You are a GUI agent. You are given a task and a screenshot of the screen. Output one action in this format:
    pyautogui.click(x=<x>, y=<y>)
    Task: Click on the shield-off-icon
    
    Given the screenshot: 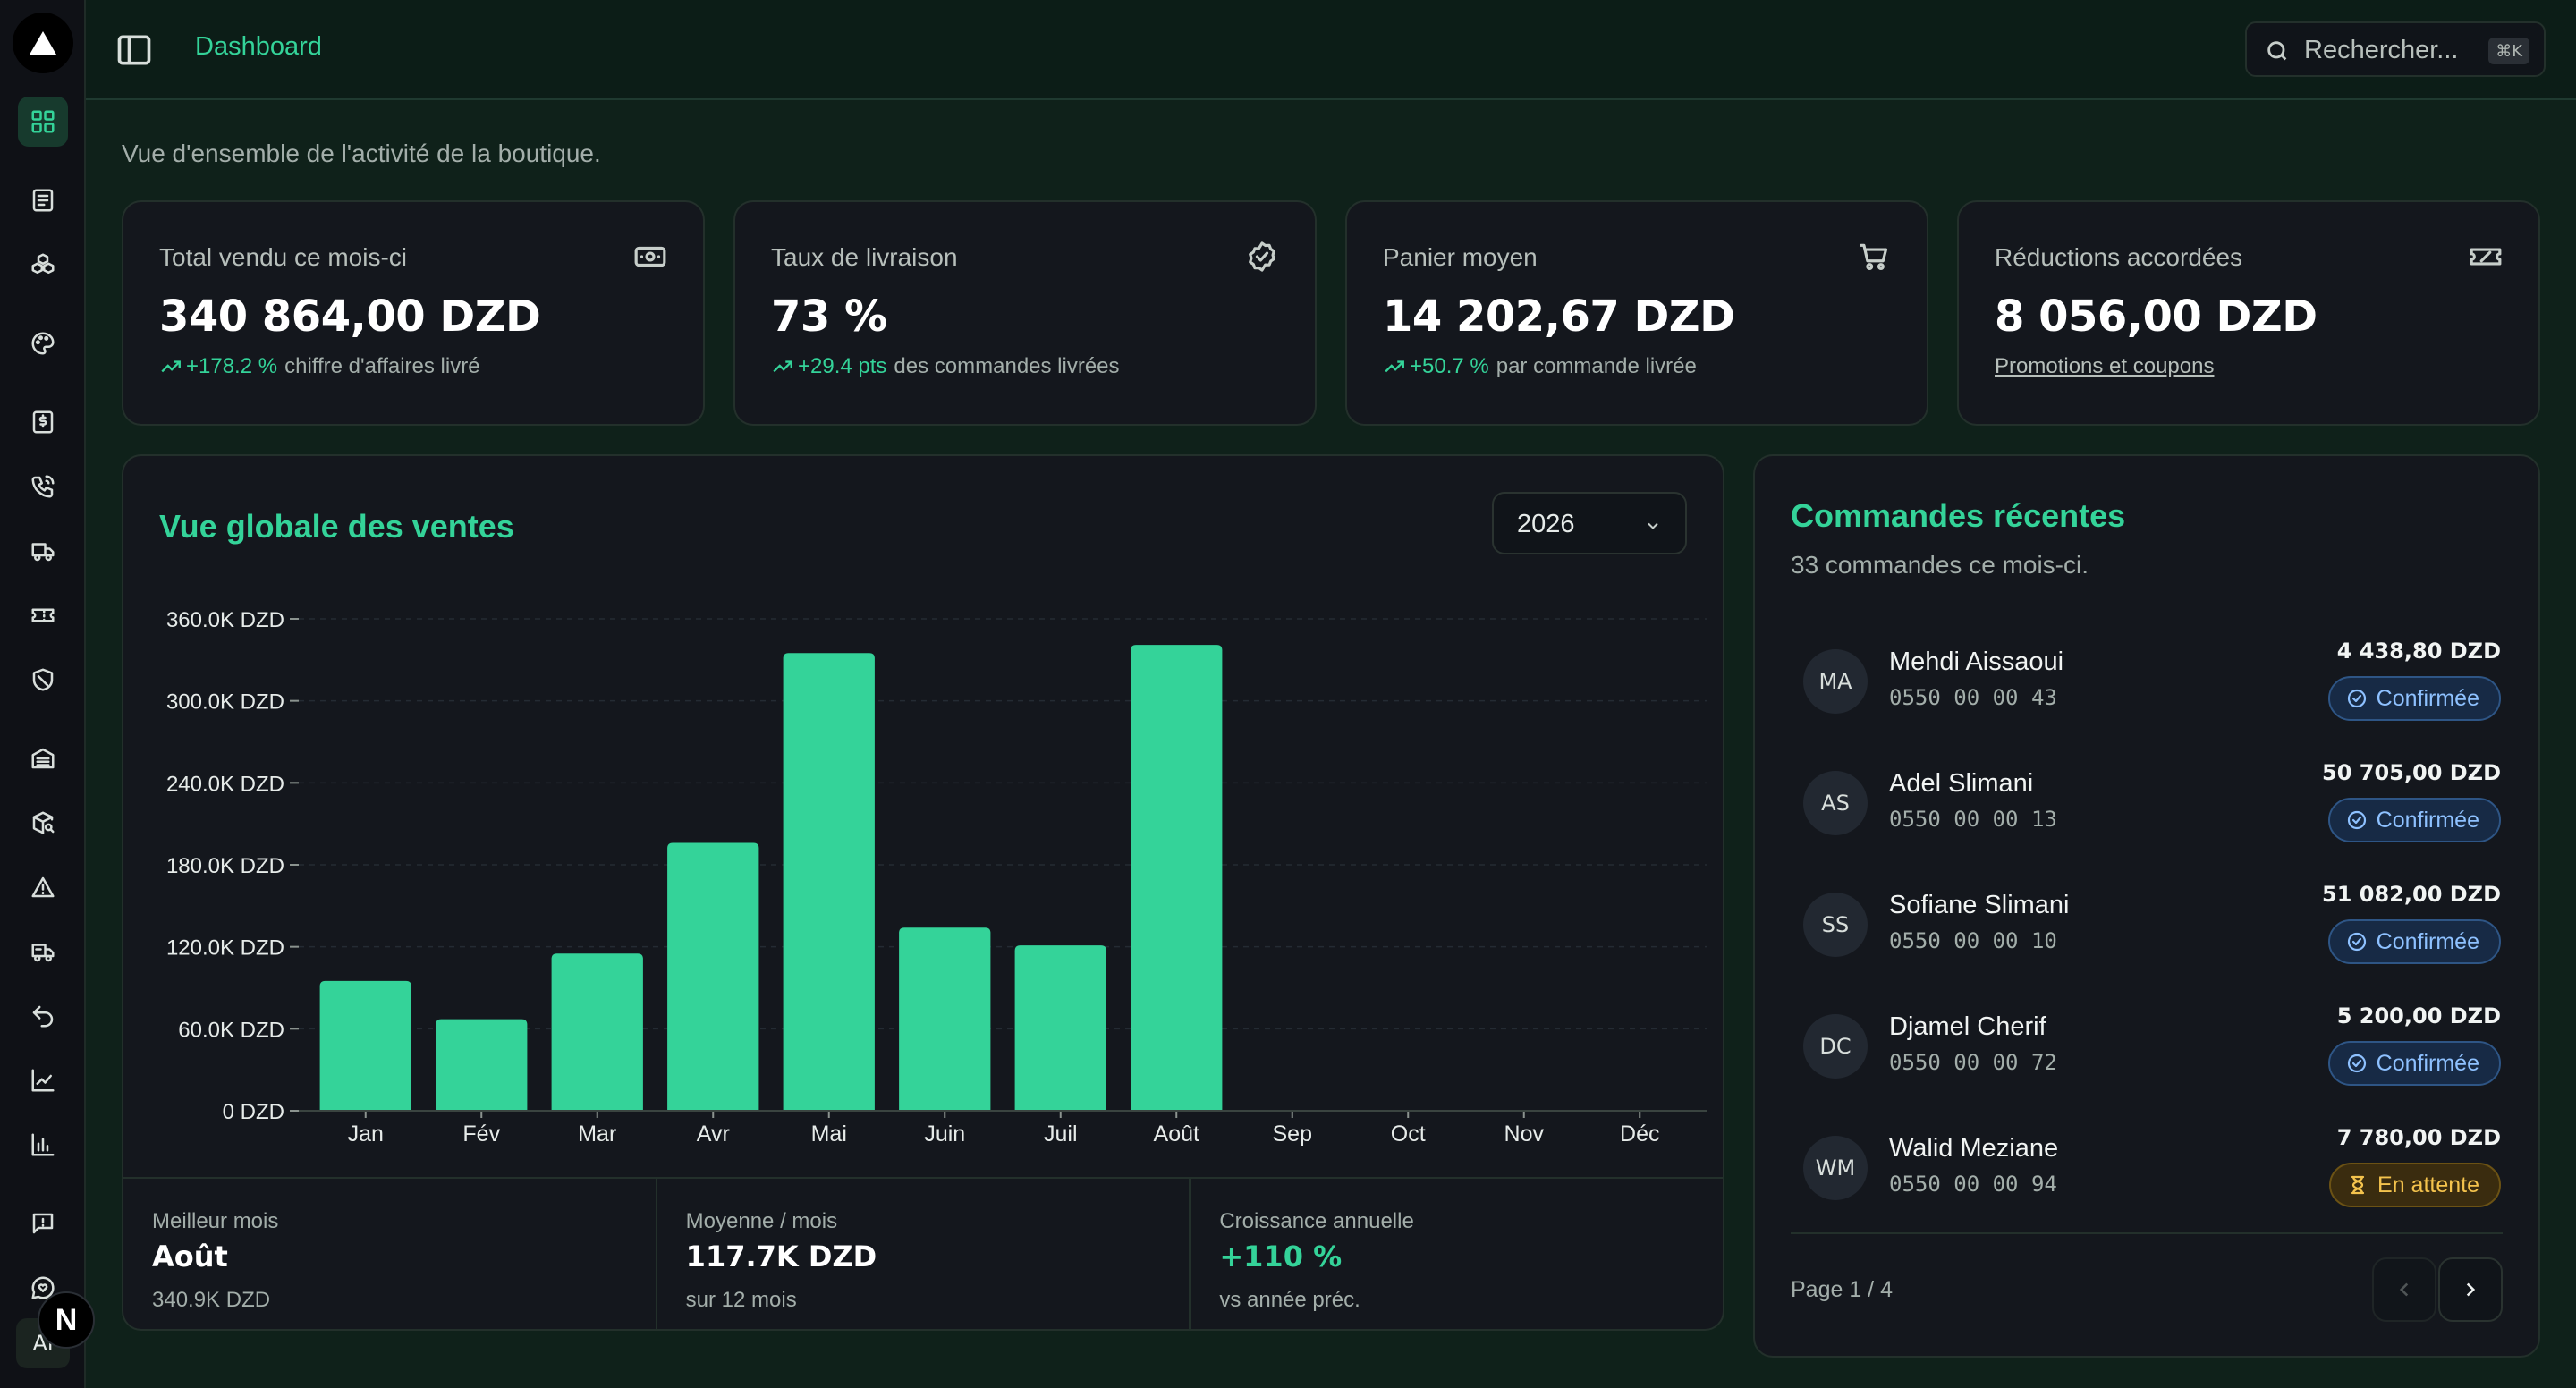 What is the action you would take?
    pyautogui.click(x=43, y=679)
    